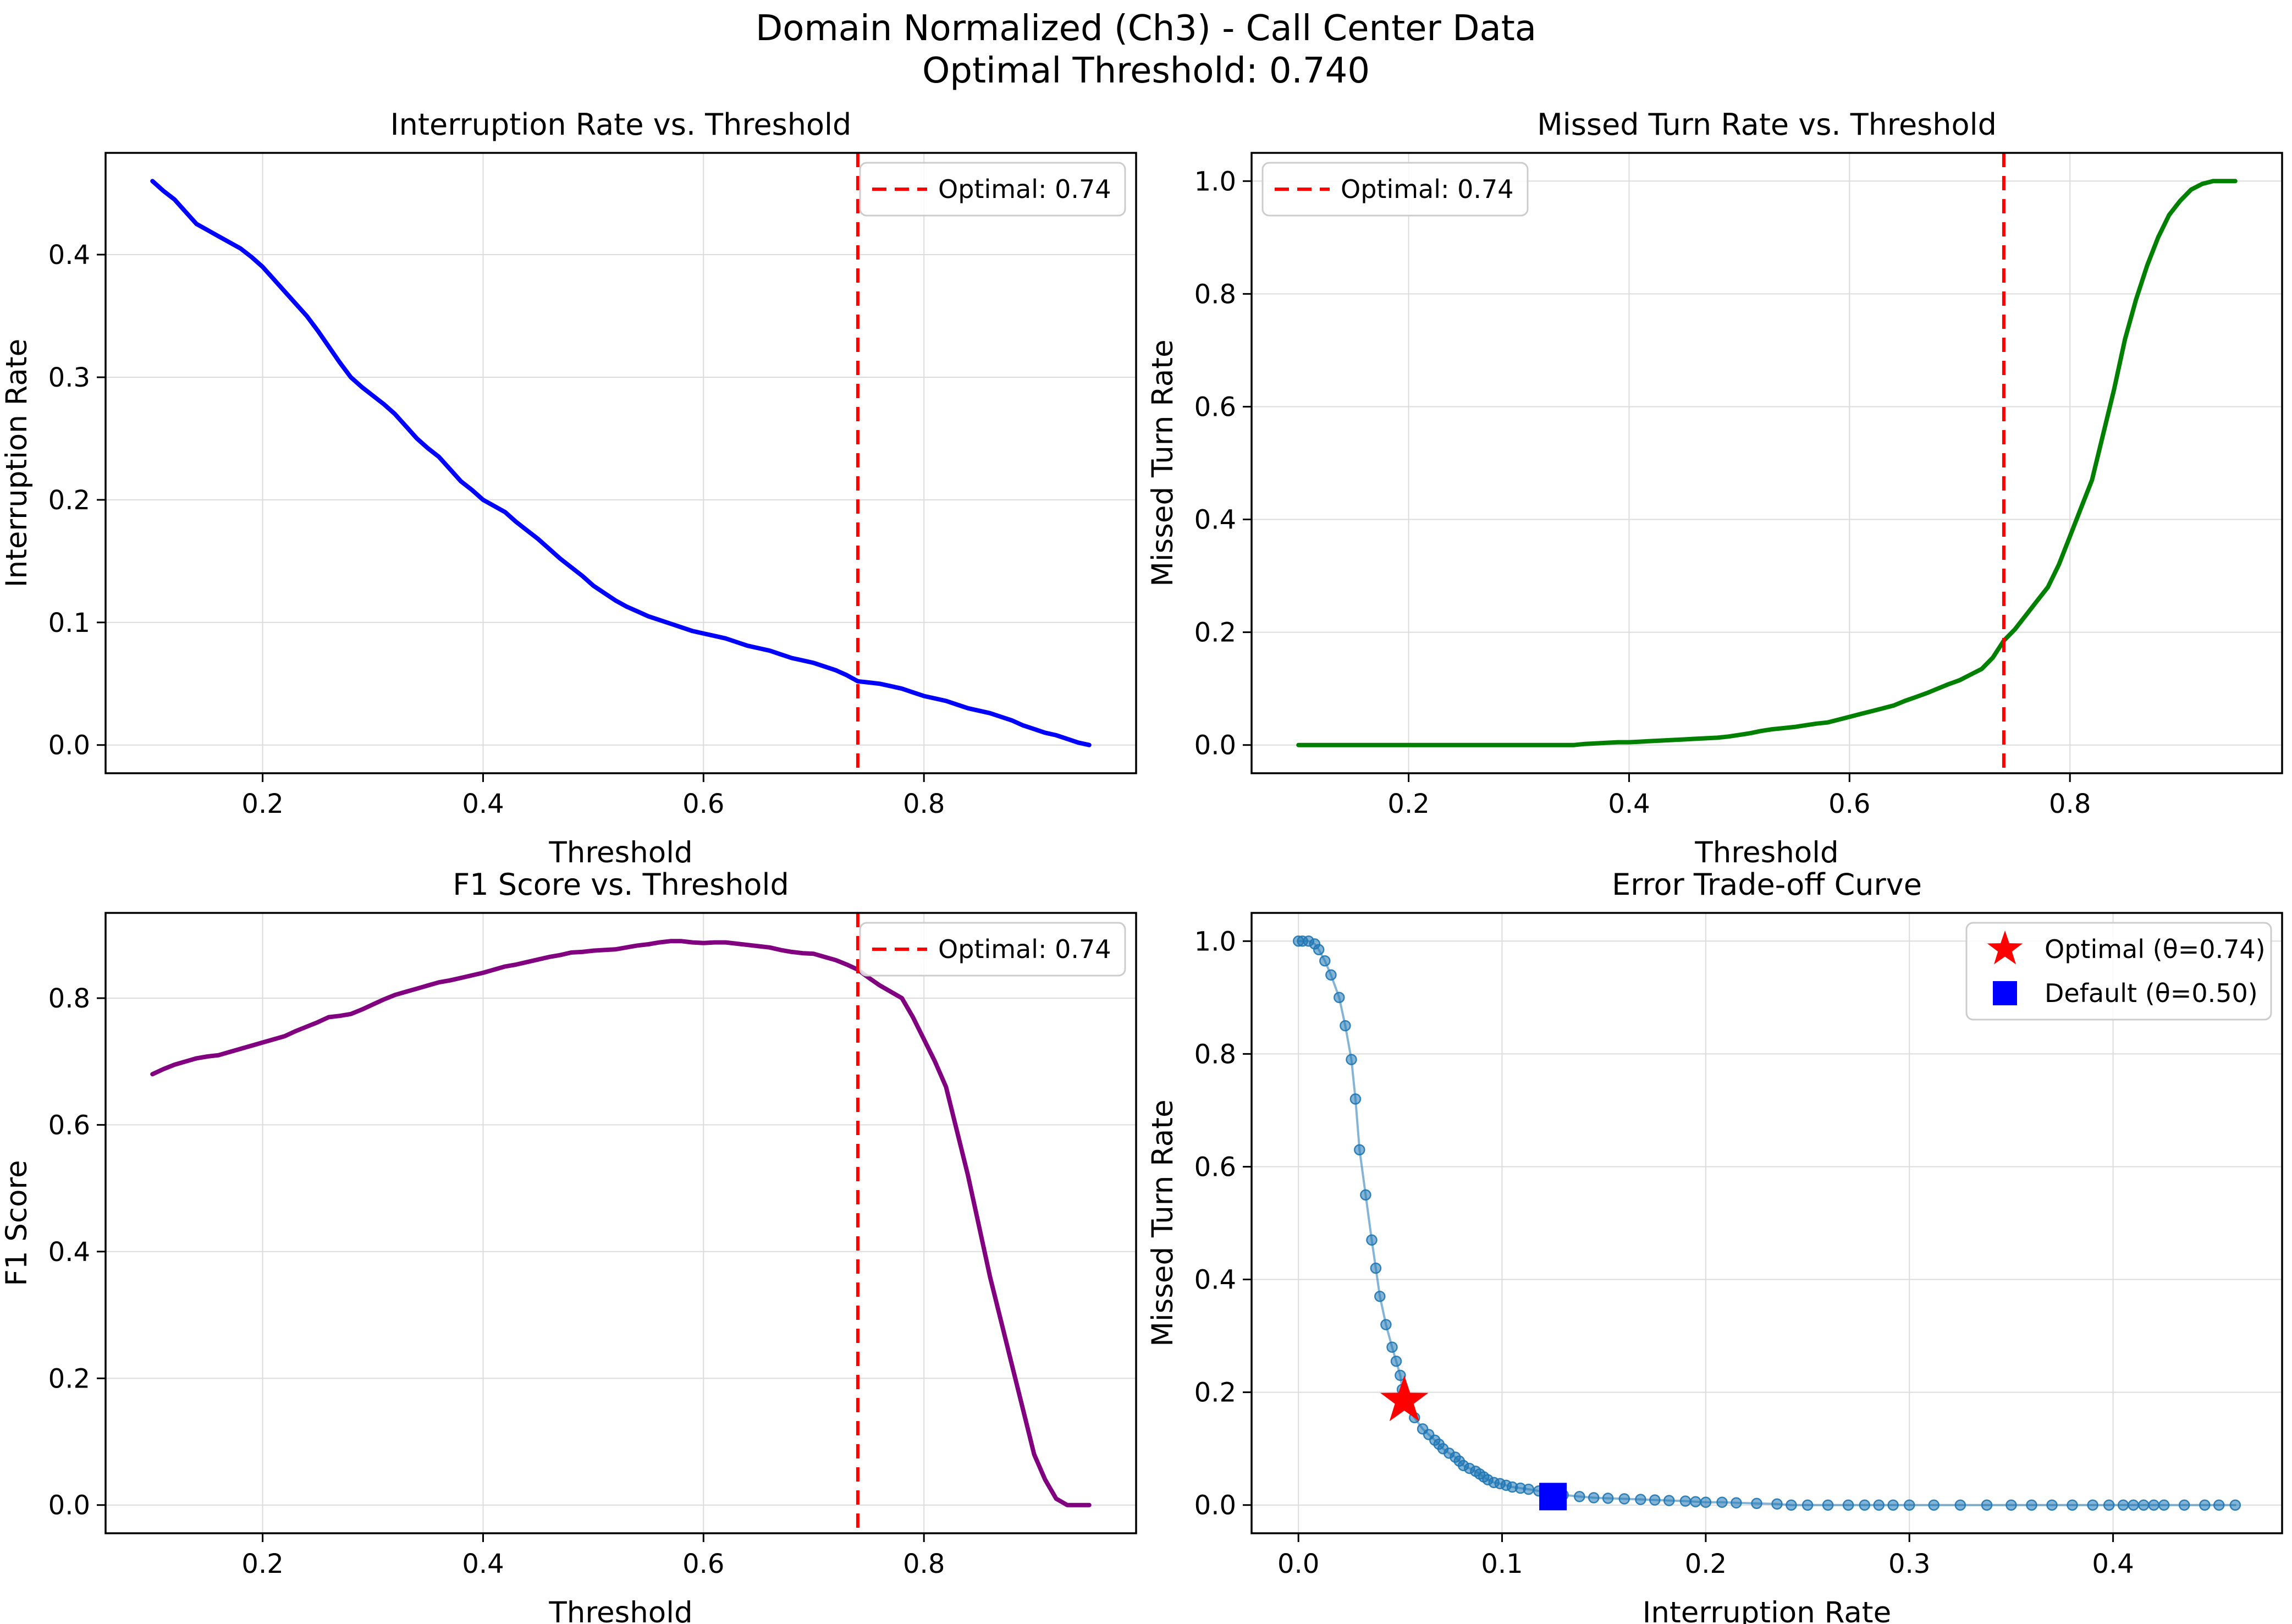 This screenshot has width=2292, height=1624. Describe the element at coordinates (17, 463) in the screenshot. I see `y-axis-label: Interruption Rate` at that location.